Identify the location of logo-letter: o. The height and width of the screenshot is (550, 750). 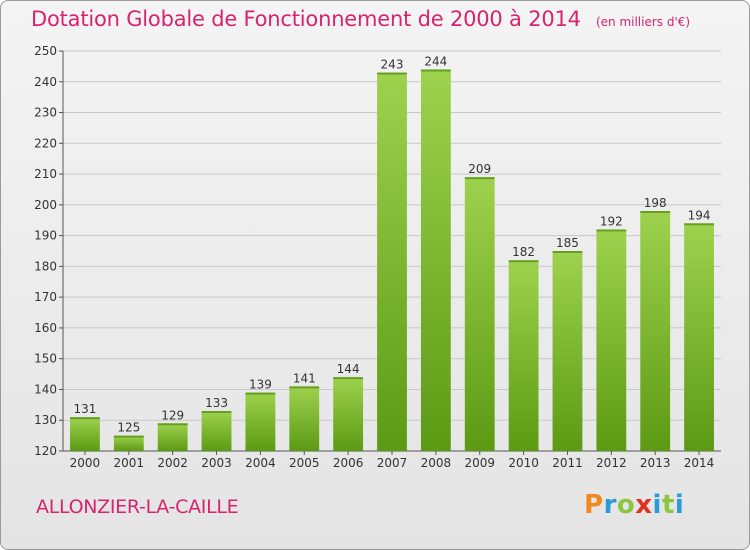
(626, 505).